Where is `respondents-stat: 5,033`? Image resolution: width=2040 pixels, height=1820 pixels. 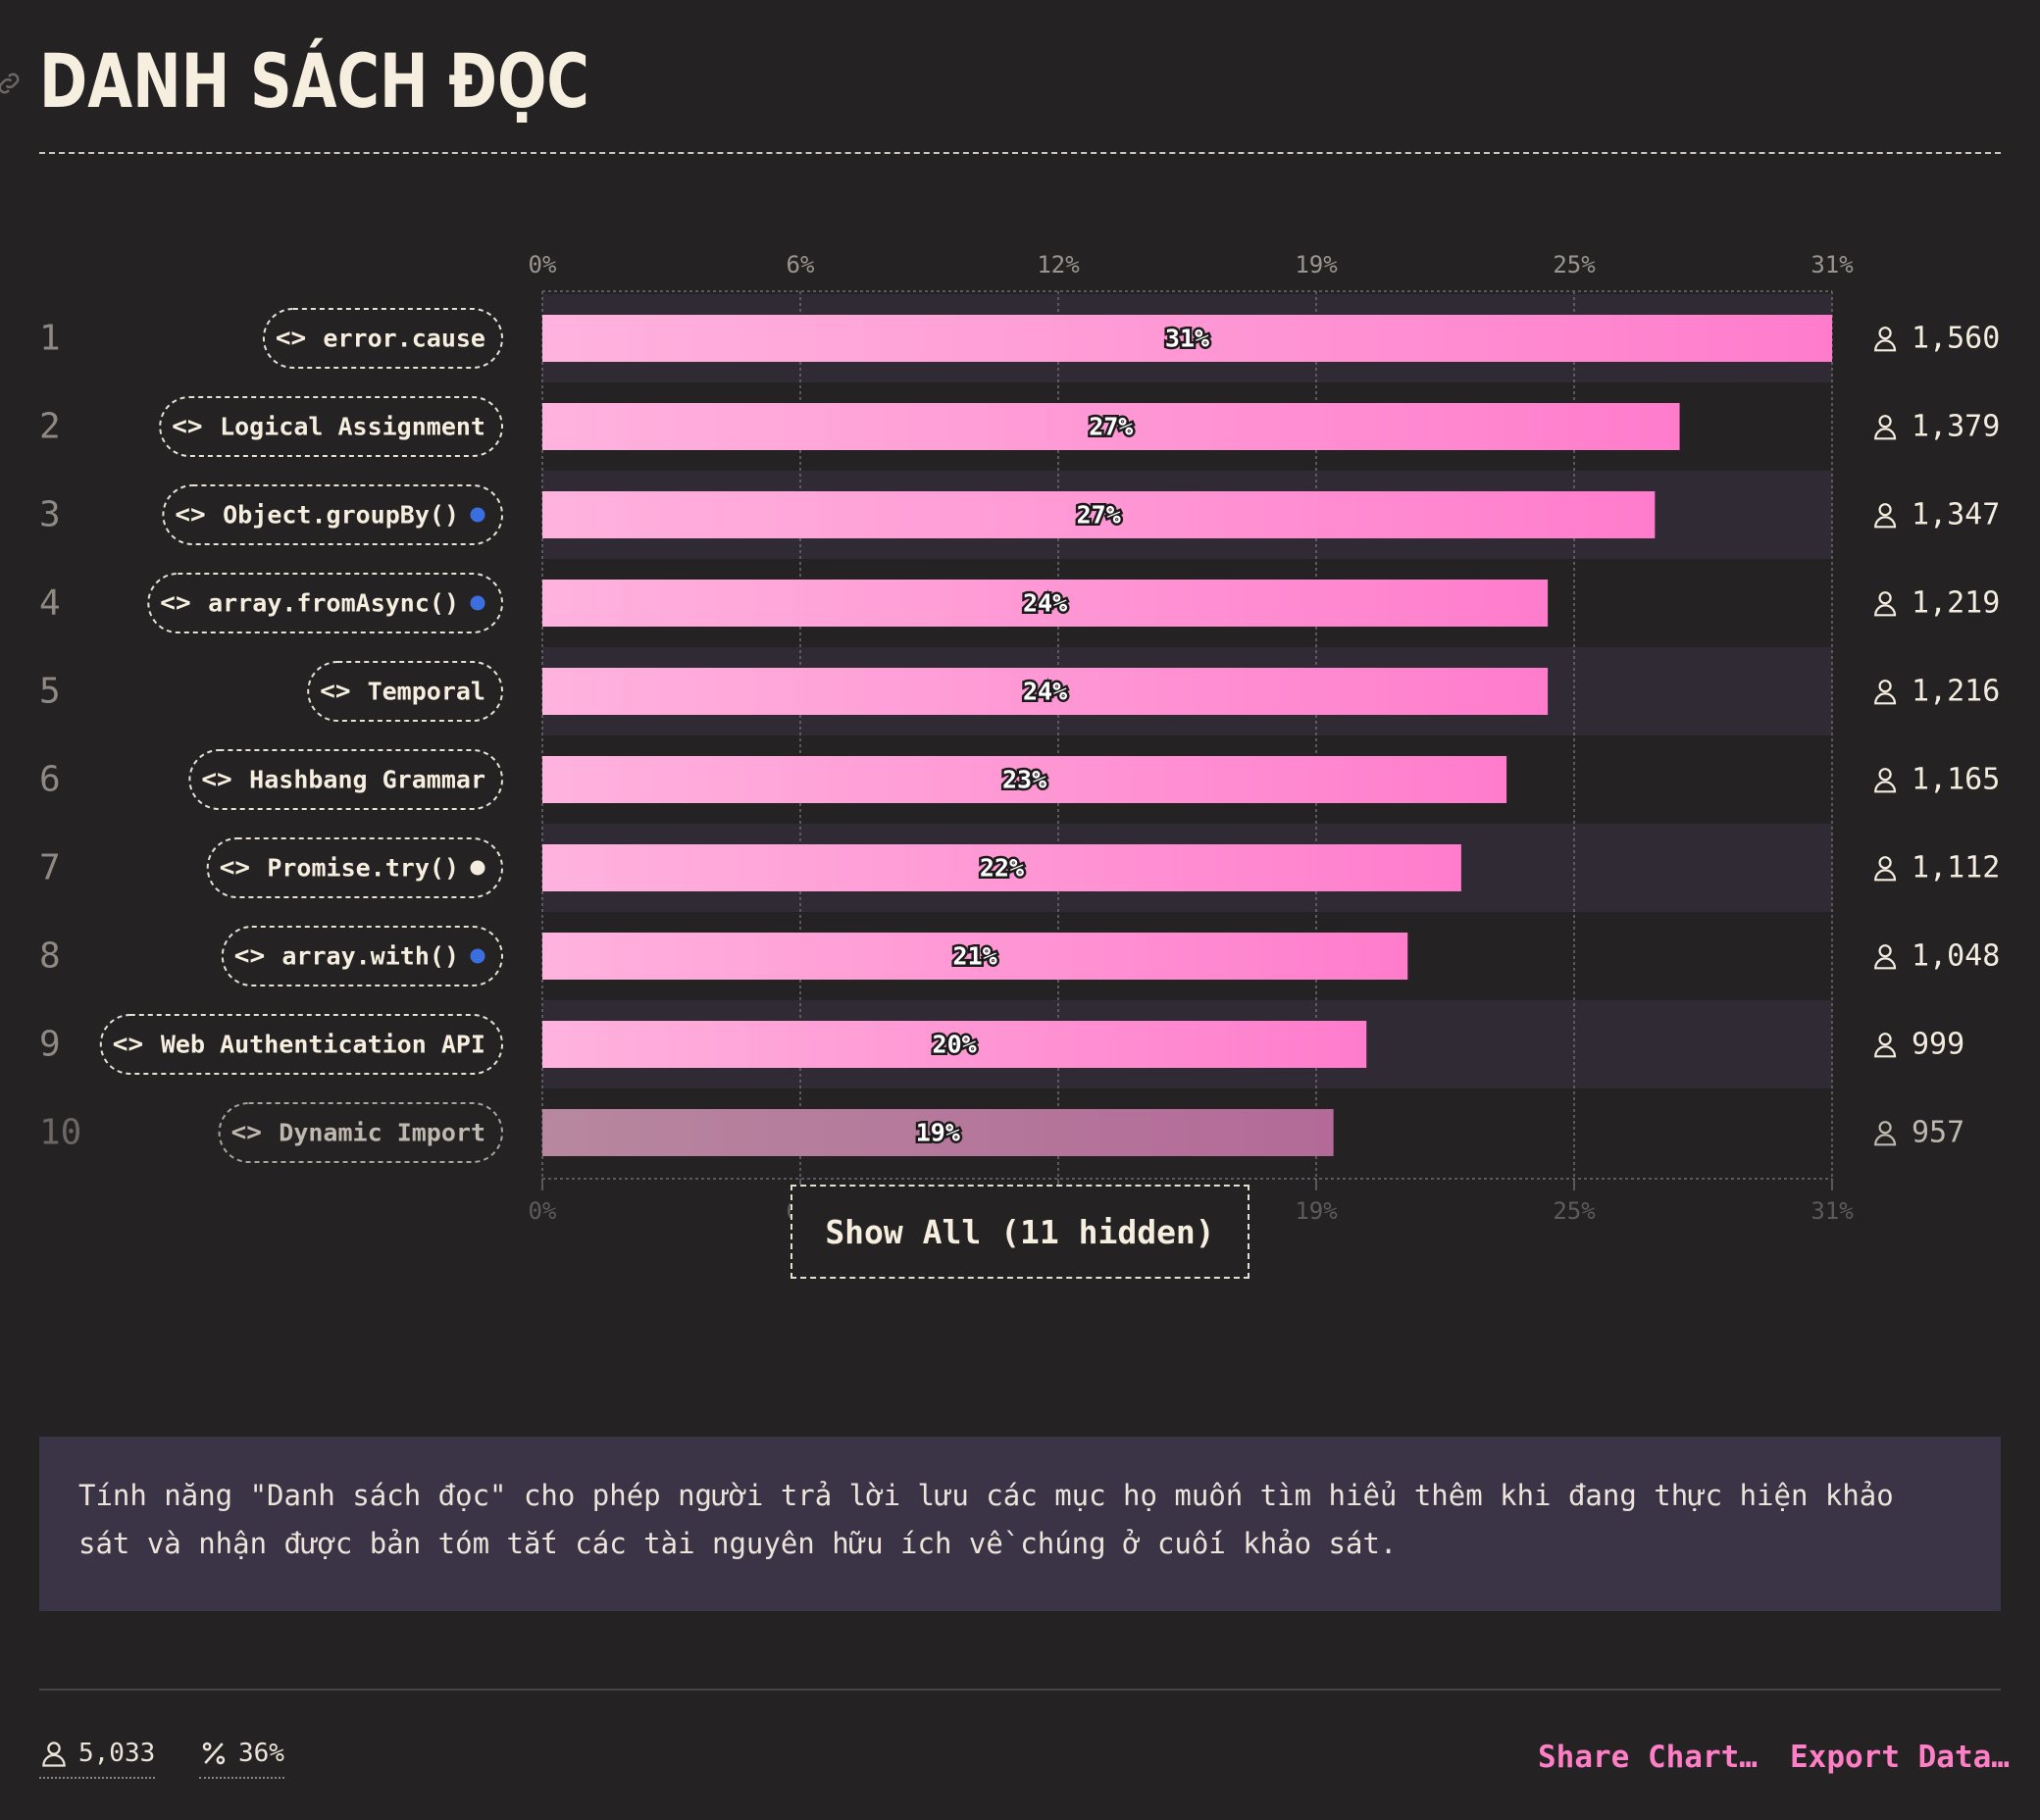 respondents-stat: 5,033 is located at coordinates (97, 1757).